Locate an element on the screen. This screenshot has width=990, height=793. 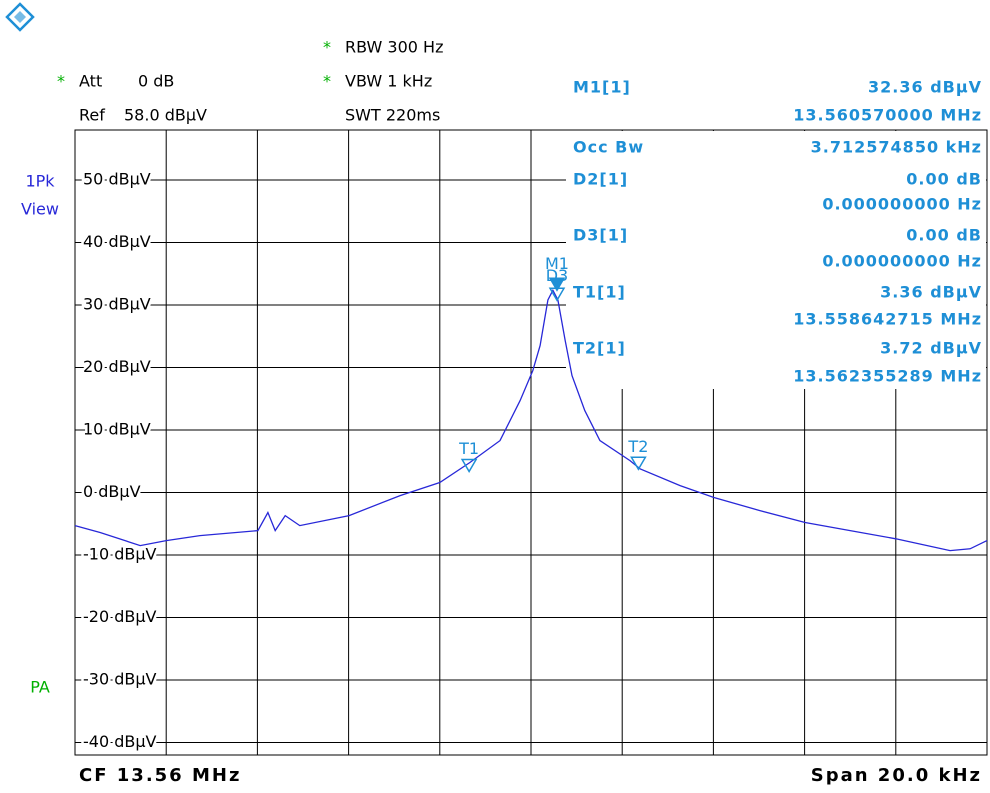
ref: Ref is located at coordinates (92, 115).